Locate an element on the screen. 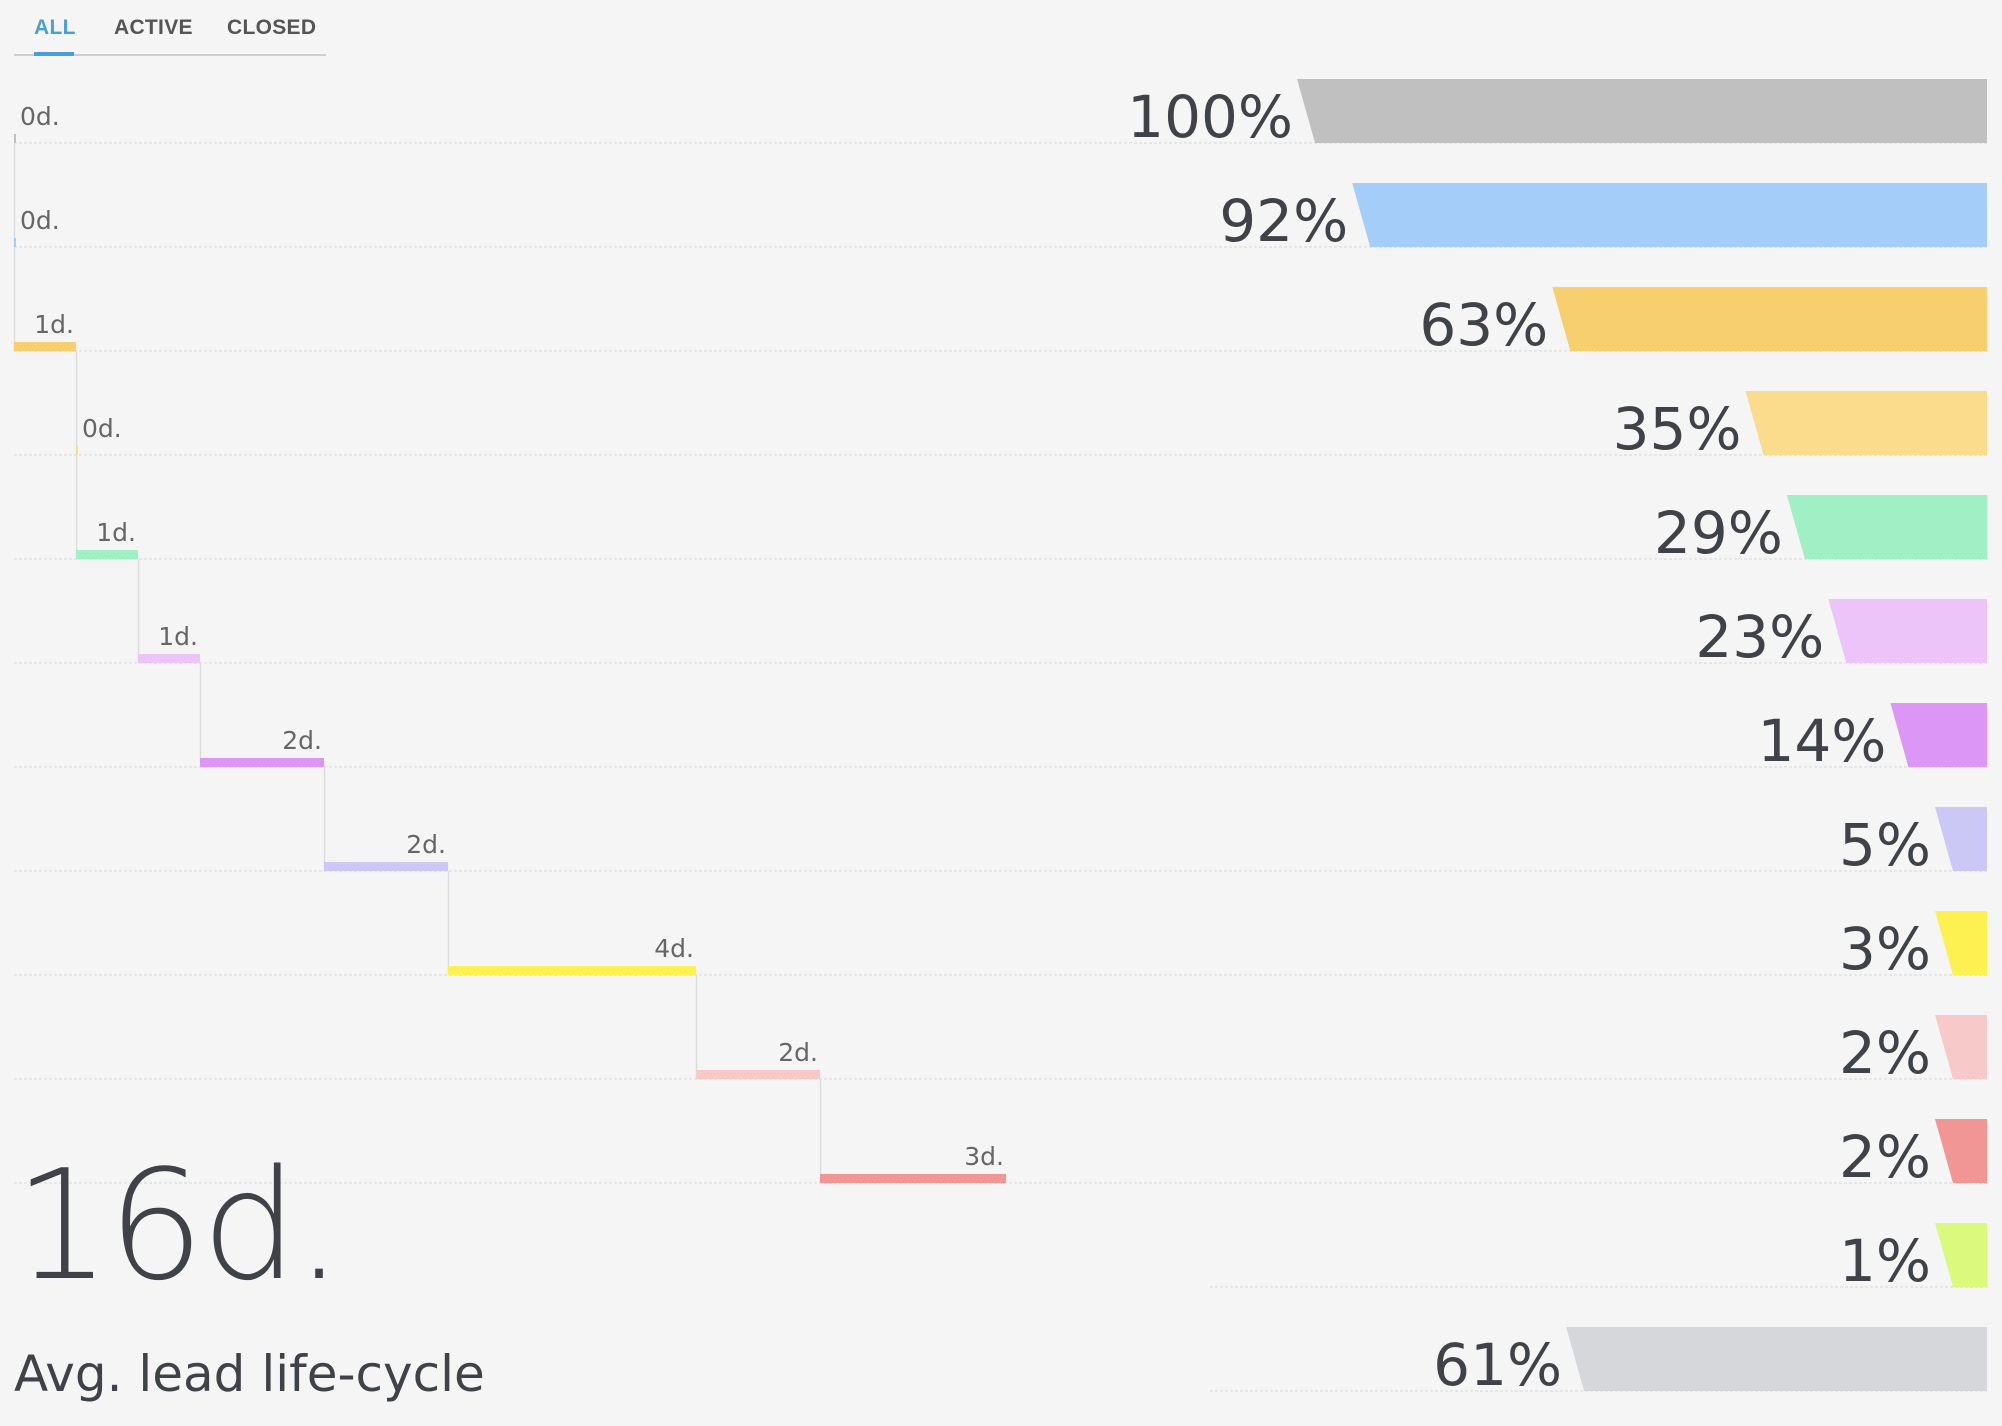  tab-active: ACTIVE is located at coordinates (153, 27).